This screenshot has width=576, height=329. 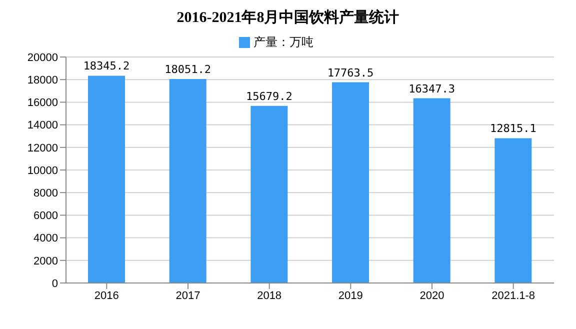 I want to click on x-tick-label: 2016, so click(x=106, y=296).